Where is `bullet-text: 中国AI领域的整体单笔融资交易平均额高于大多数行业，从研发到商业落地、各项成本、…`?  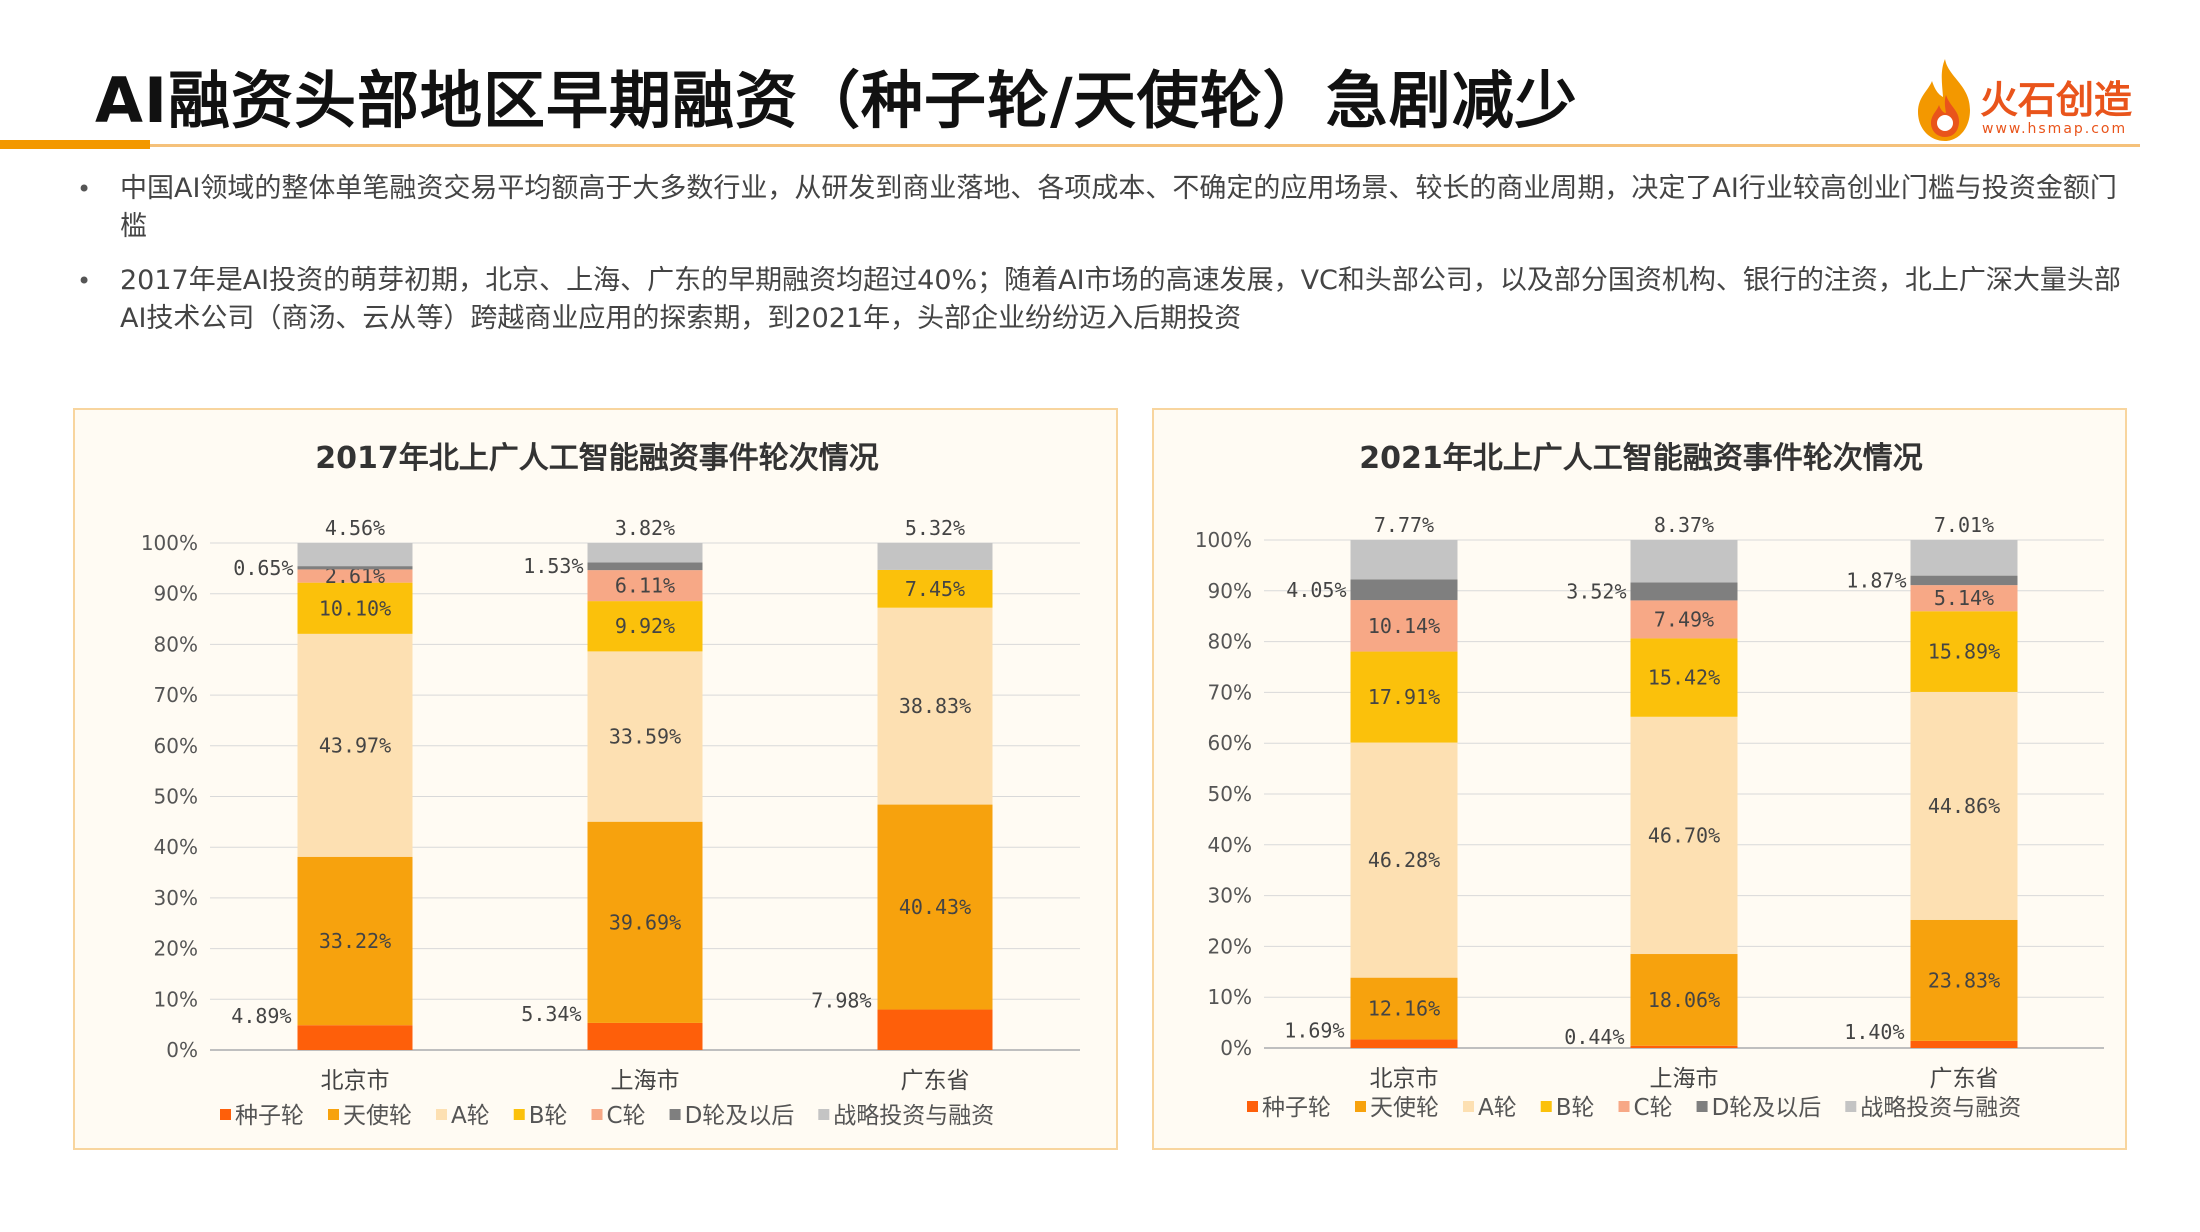 bullet-text: 中国AI领域的整体单笔融资交易平均额高于大多数行业，从研发到商业落地、各项成本、… is located at coordinates (1118, 207).